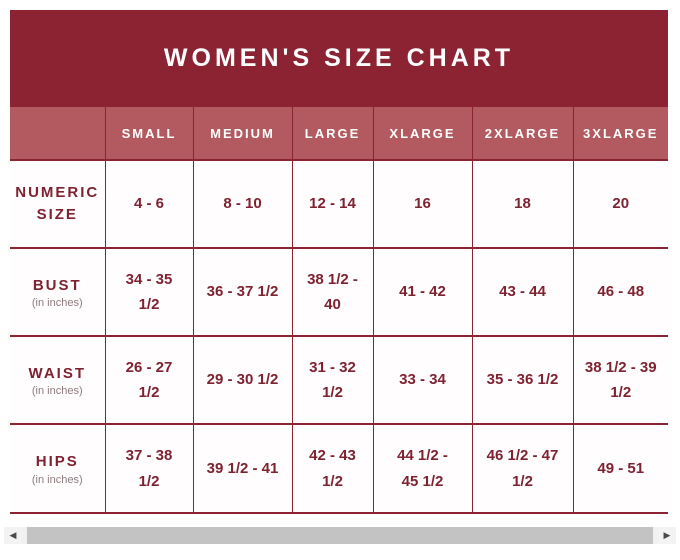 The width and height of the screenshot is (680, 560). I want to click on size-cell: 35 - 36 1/2, so click(522, 379).